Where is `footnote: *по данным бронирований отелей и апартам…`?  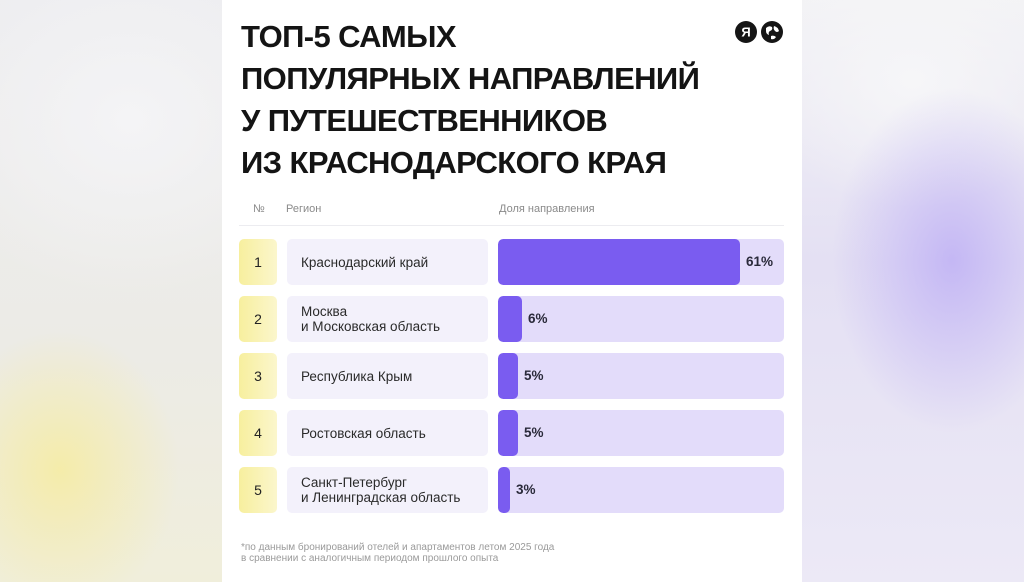 footnote: *по данным бронирований отелей и апартам… is located at coordinates (398, 553).